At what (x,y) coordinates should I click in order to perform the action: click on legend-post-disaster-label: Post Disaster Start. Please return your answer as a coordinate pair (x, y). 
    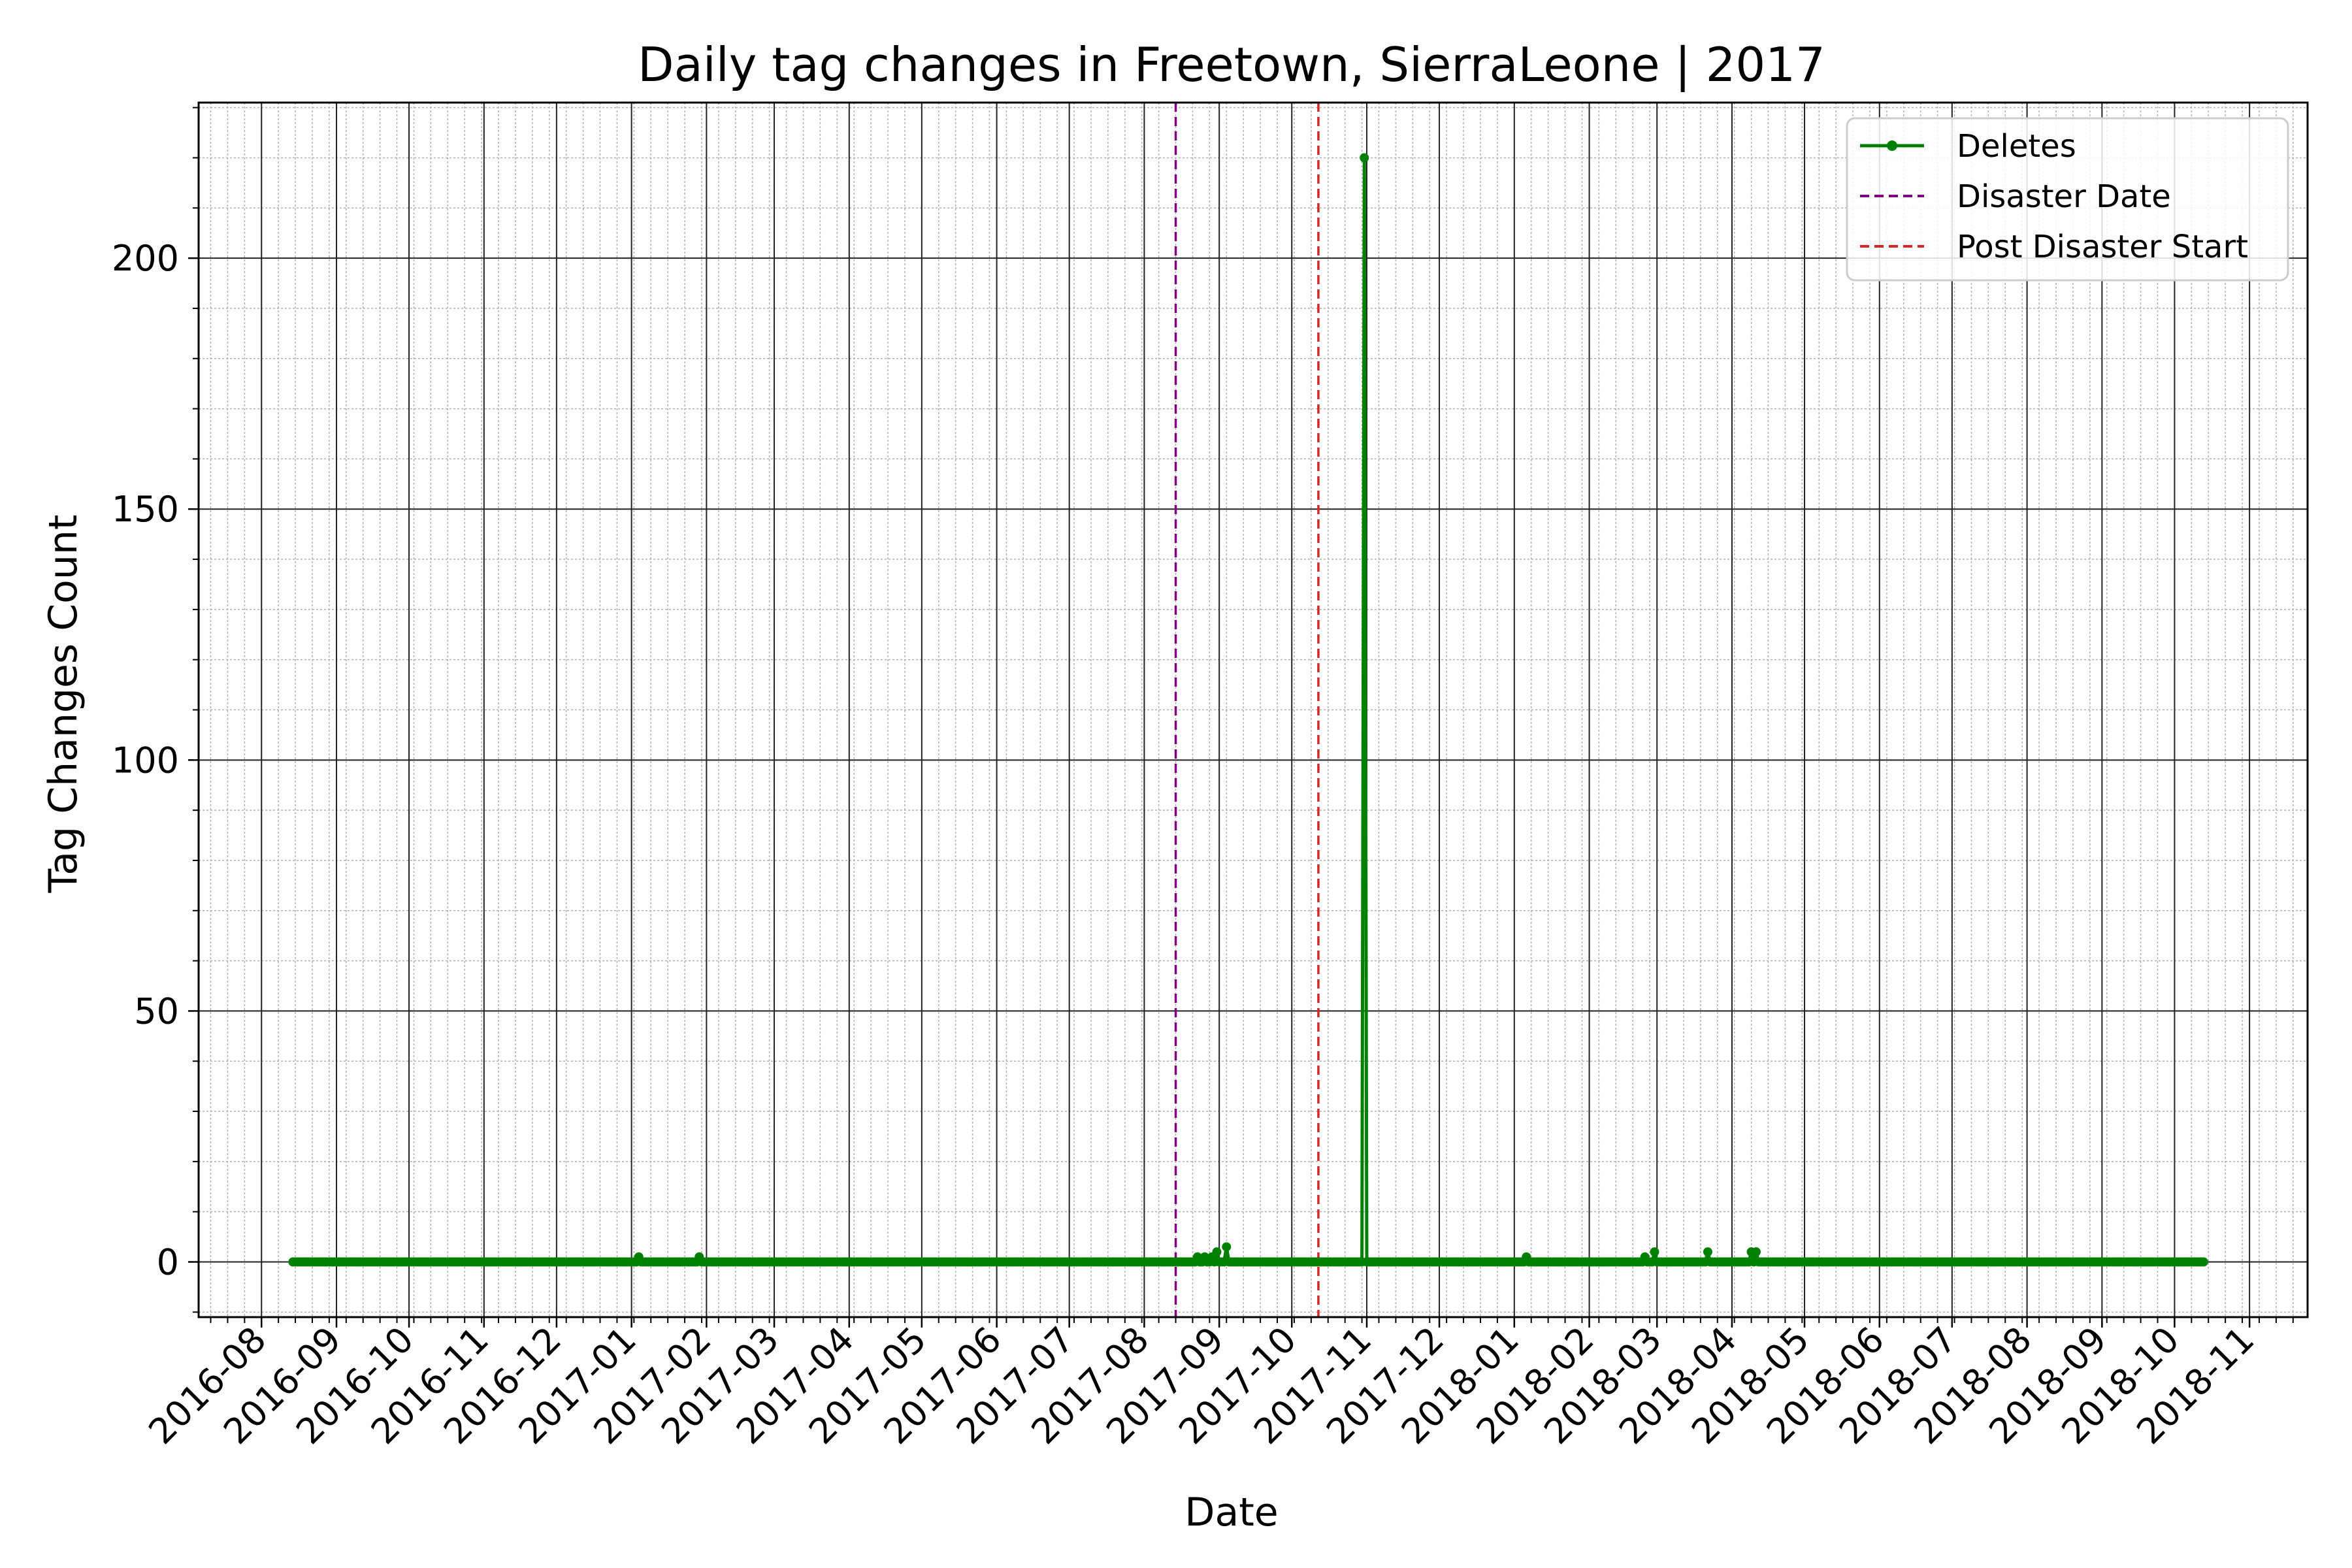
    Looking at the image, I should click on (2102, 247).